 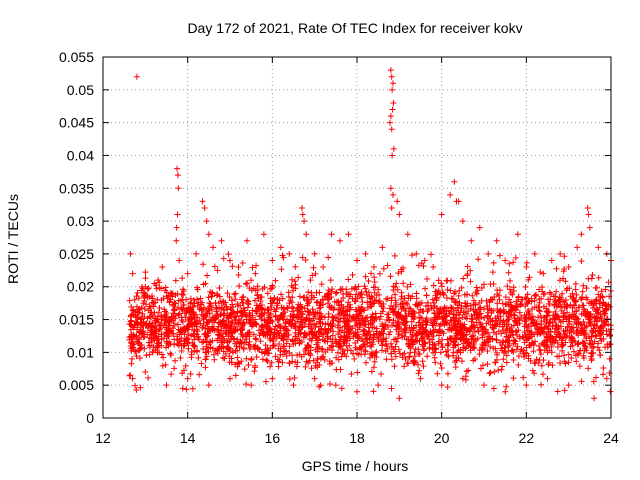 What do you see at coordinates (76, 57) in the screenshot?
I see `y-tick-label: 0.055` at bounding box center [76, 57].